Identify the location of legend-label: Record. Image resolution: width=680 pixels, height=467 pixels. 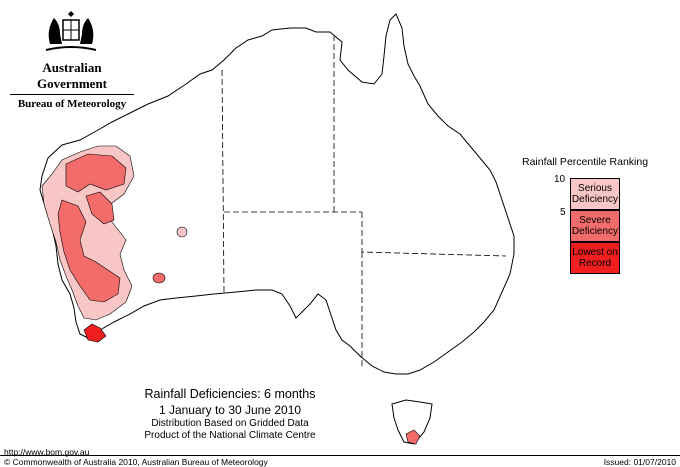
(595, 263).